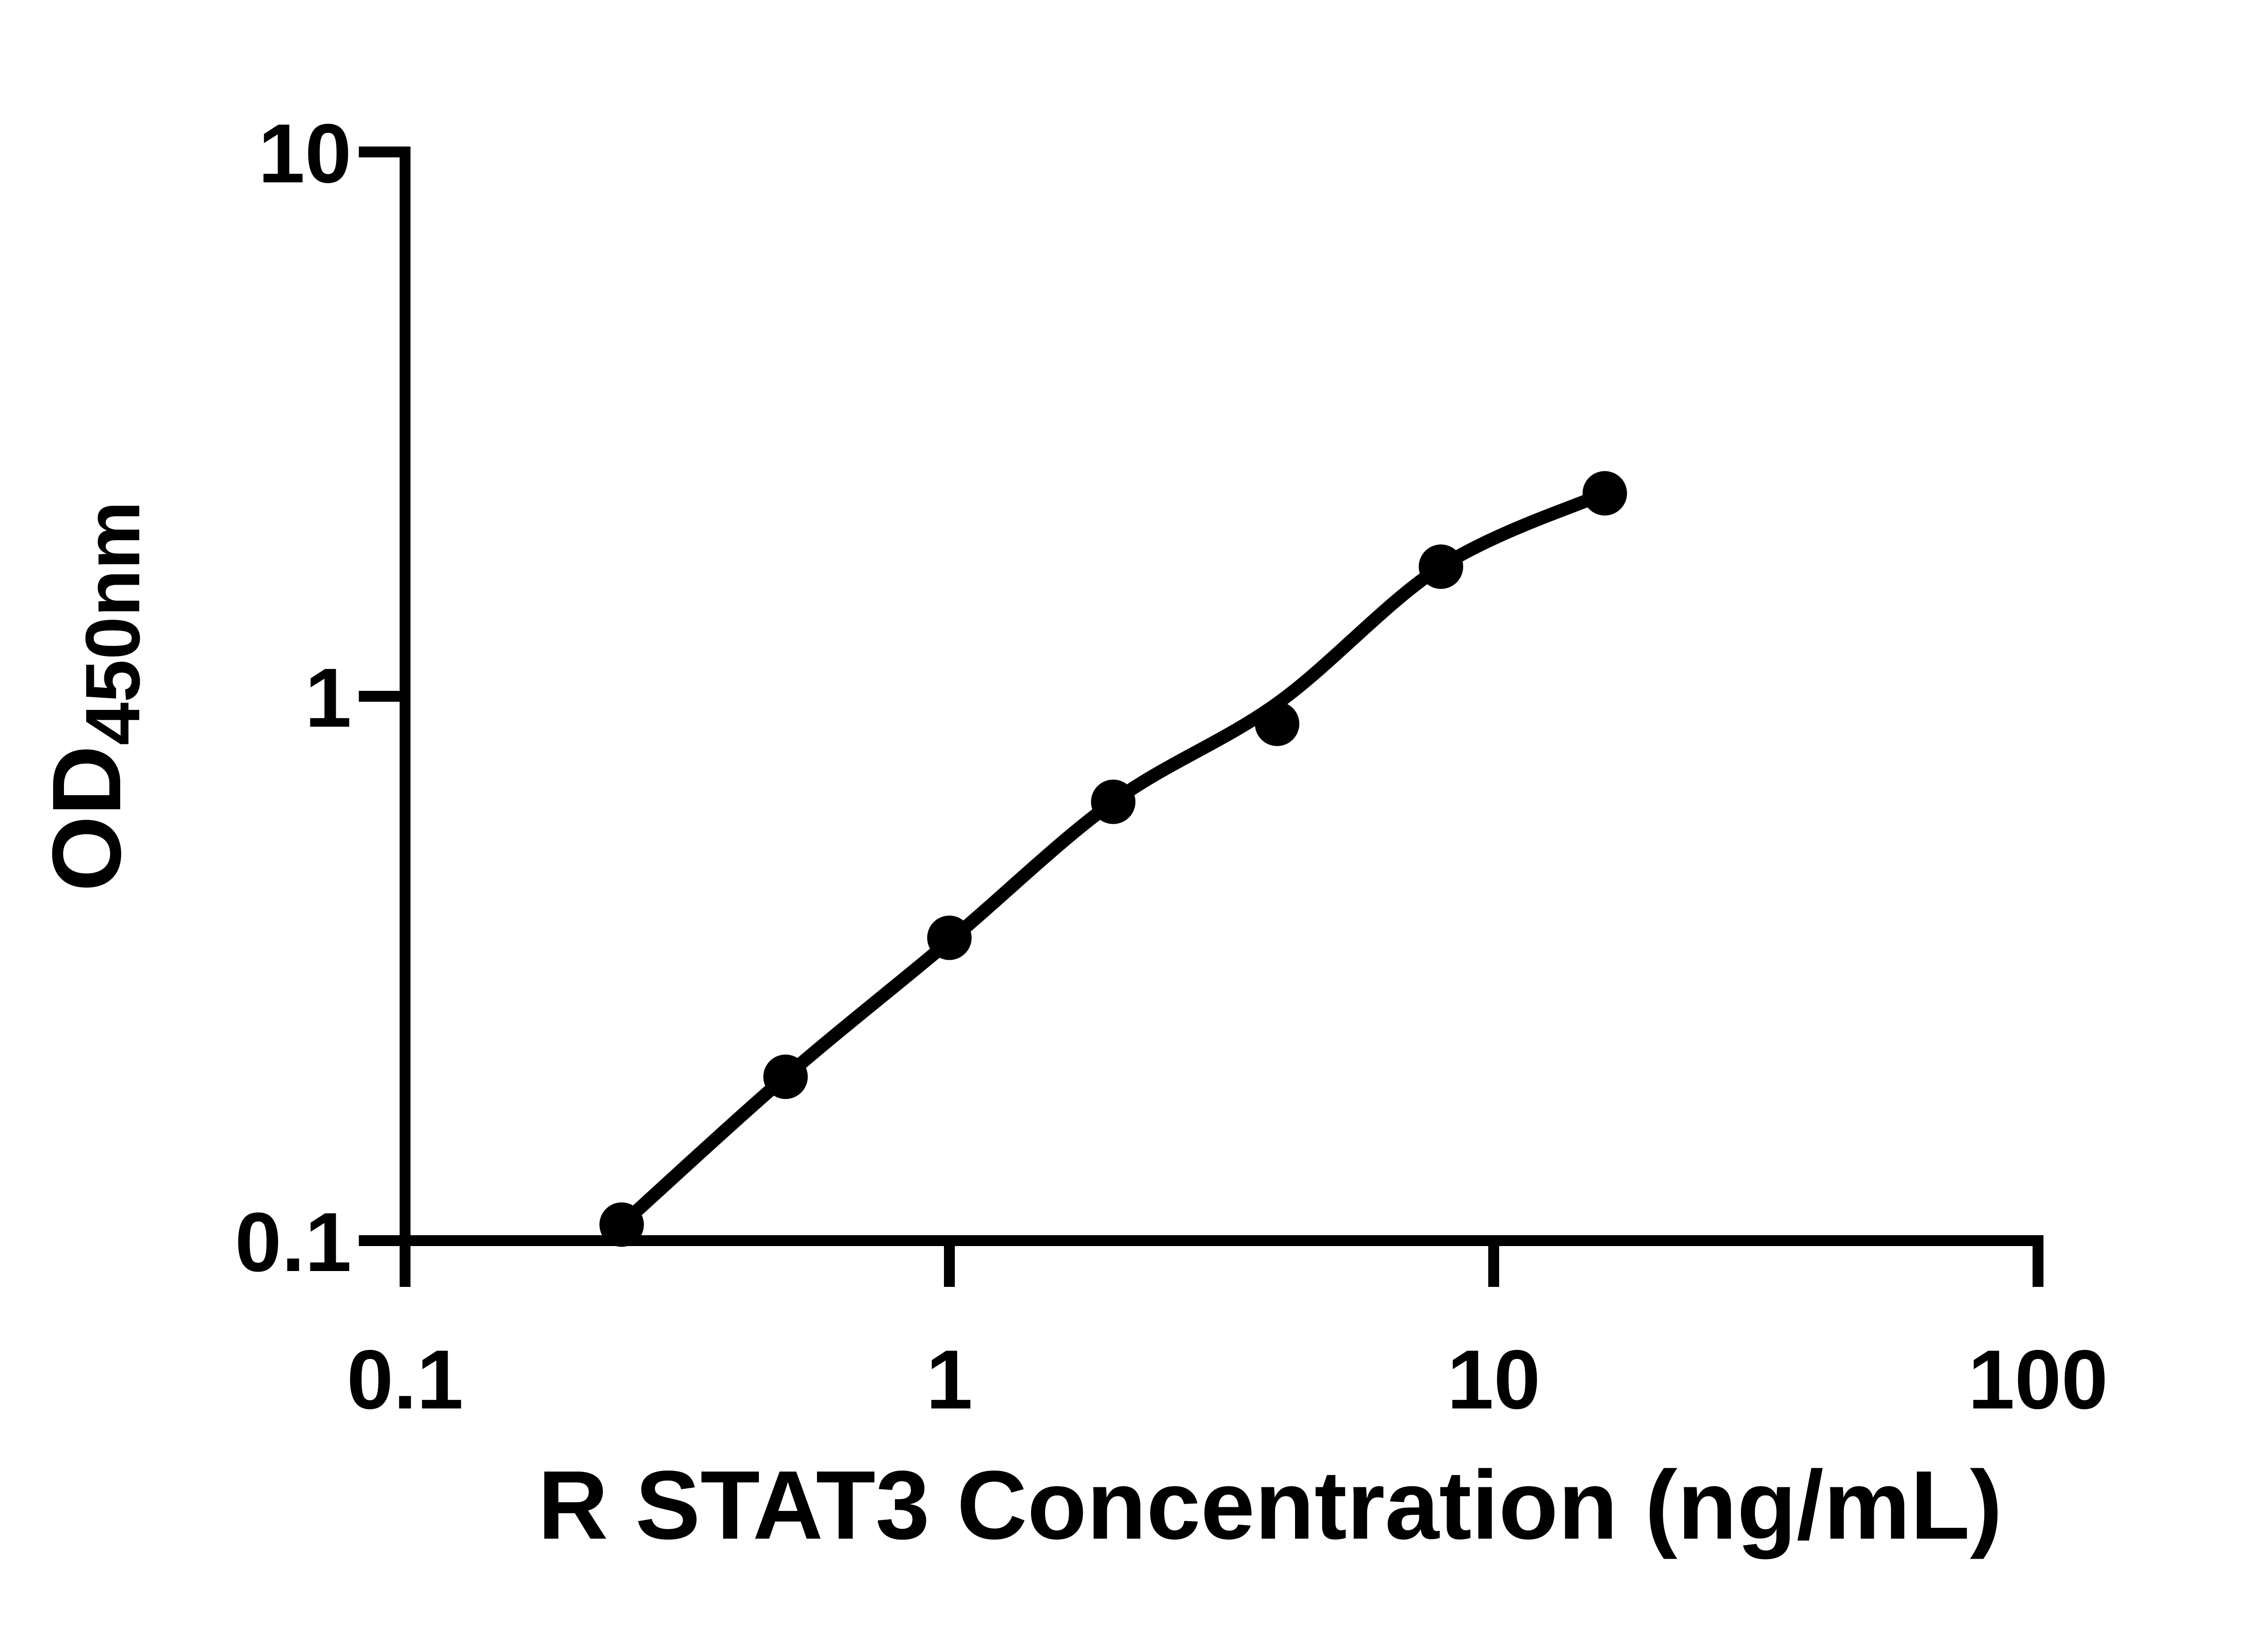 This screenshot has height=1633, width=2268. Describe the element at coordinates (950, 1380) in the screenshot. I see `x-tick-label: 1` at that location.